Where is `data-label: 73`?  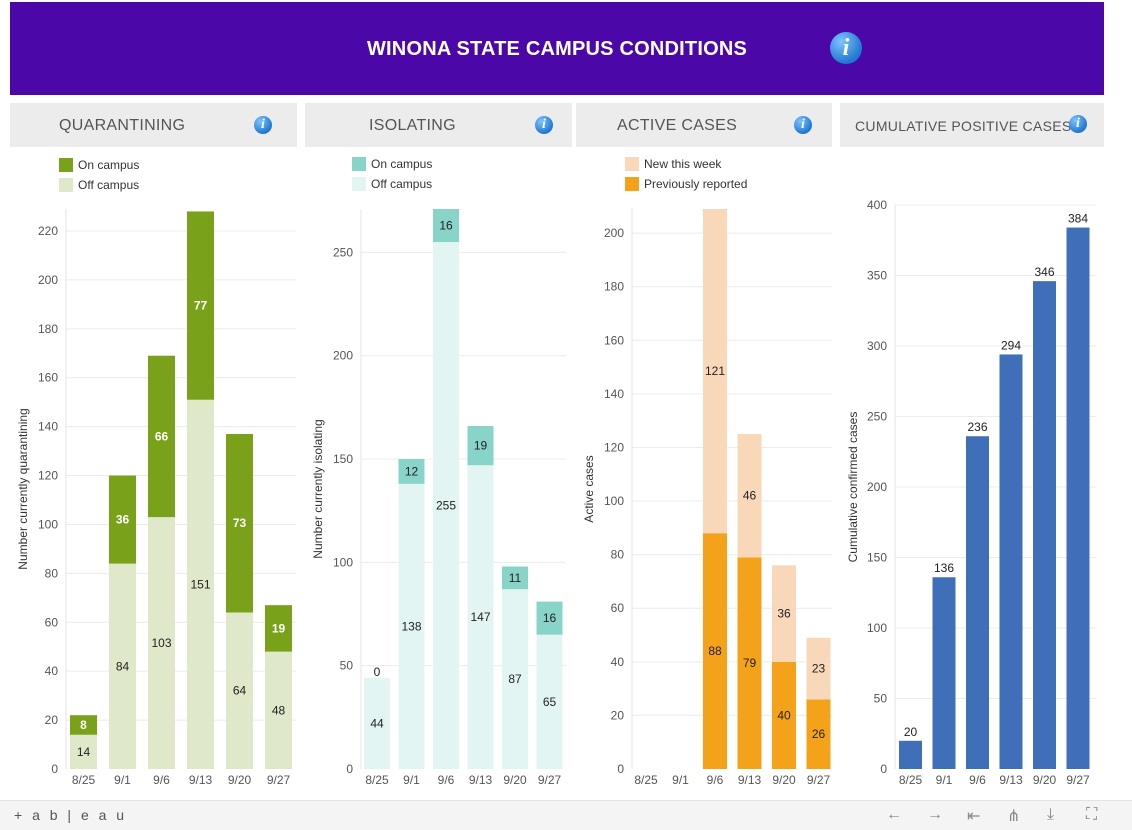
data-label: 73 is located at coordinates (240, 523).